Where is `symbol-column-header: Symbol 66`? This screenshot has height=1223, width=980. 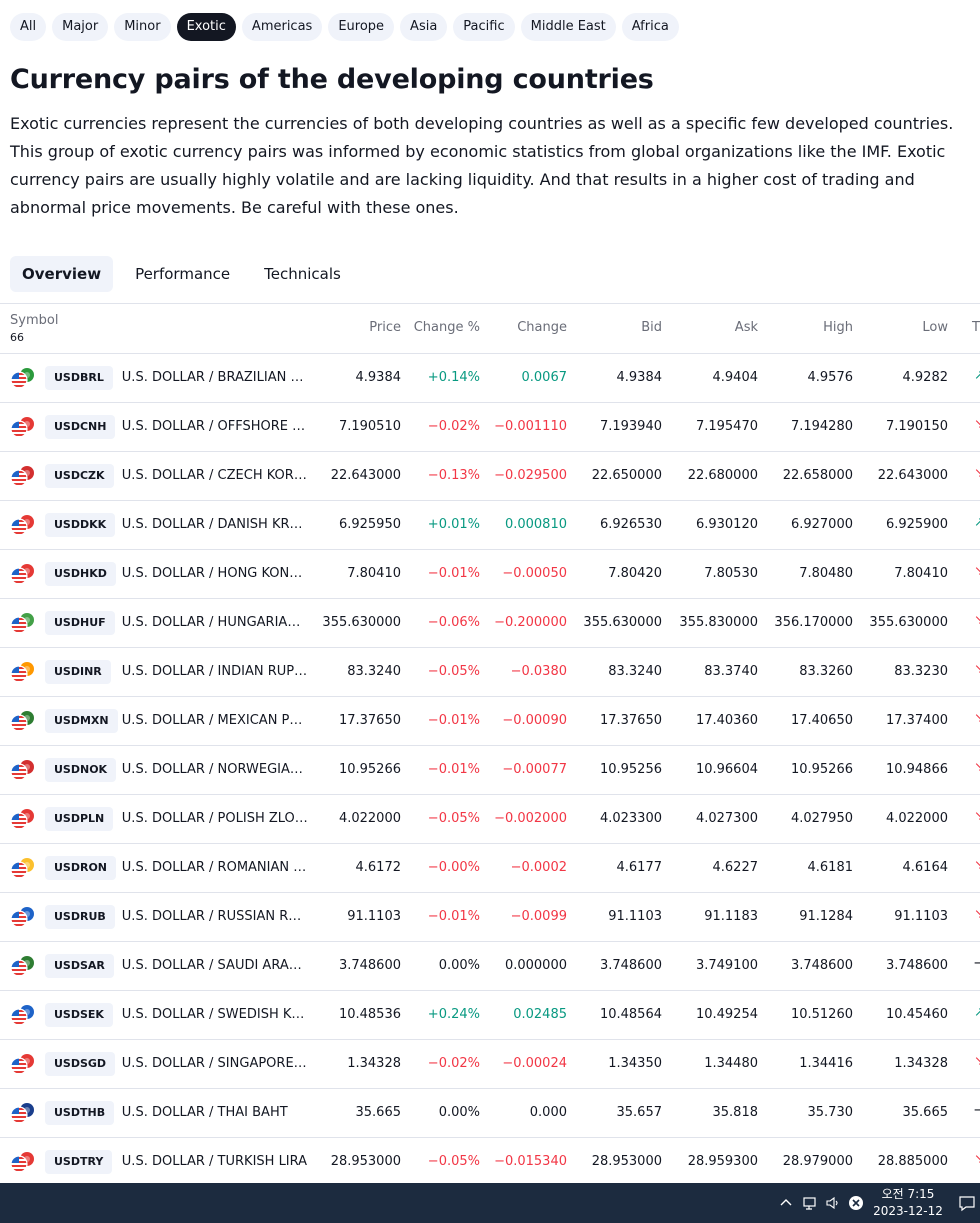 symbol-column-header: Symbol 66 is located at coordinates (34, 329).